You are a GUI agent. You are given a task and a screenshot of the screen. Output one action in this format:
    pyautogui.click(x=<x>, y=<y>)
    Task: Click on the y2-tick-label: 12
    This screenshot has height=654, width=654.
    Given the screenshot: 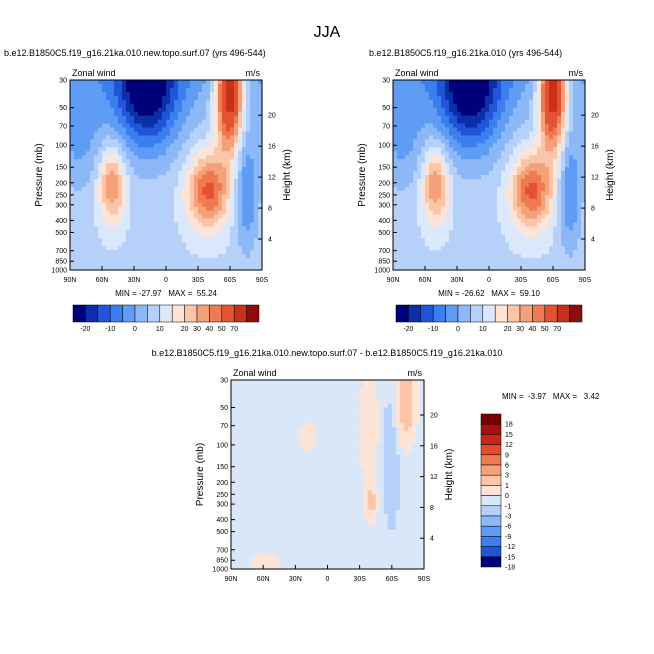 What is the action you would take?
    pyautogui.click(x=272, y=178)
    